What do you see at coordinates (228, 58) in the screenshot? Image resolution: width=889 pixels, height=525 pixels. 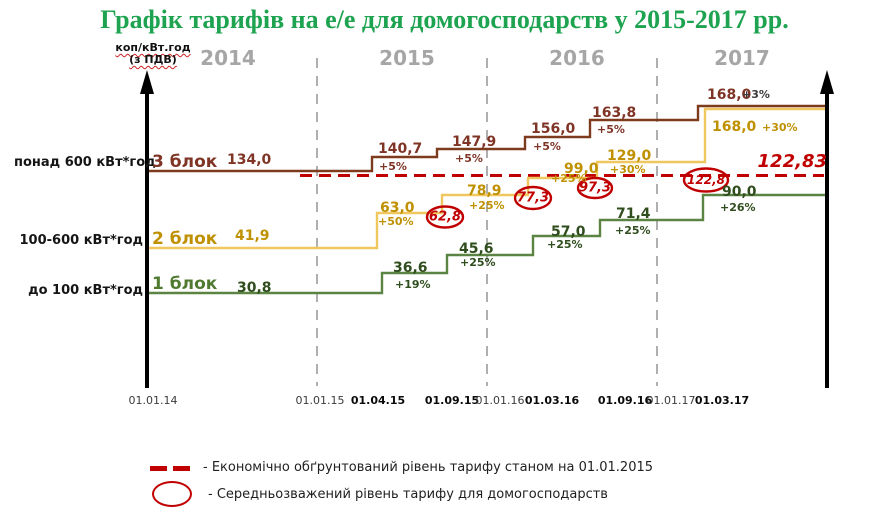 I see `year-label: 2014` at bounding box center [228, 58].